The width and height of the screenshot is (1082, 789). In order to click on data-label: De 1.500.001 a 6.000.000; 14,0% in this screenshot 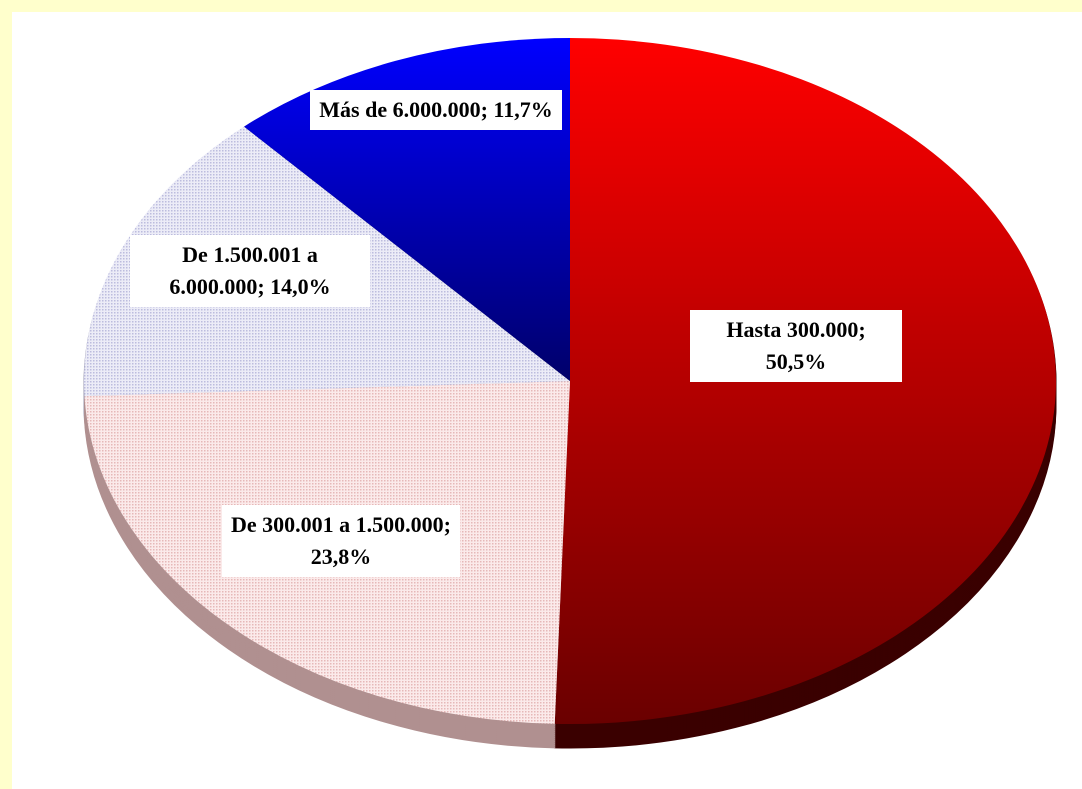, I will do `click(250, 271)`.